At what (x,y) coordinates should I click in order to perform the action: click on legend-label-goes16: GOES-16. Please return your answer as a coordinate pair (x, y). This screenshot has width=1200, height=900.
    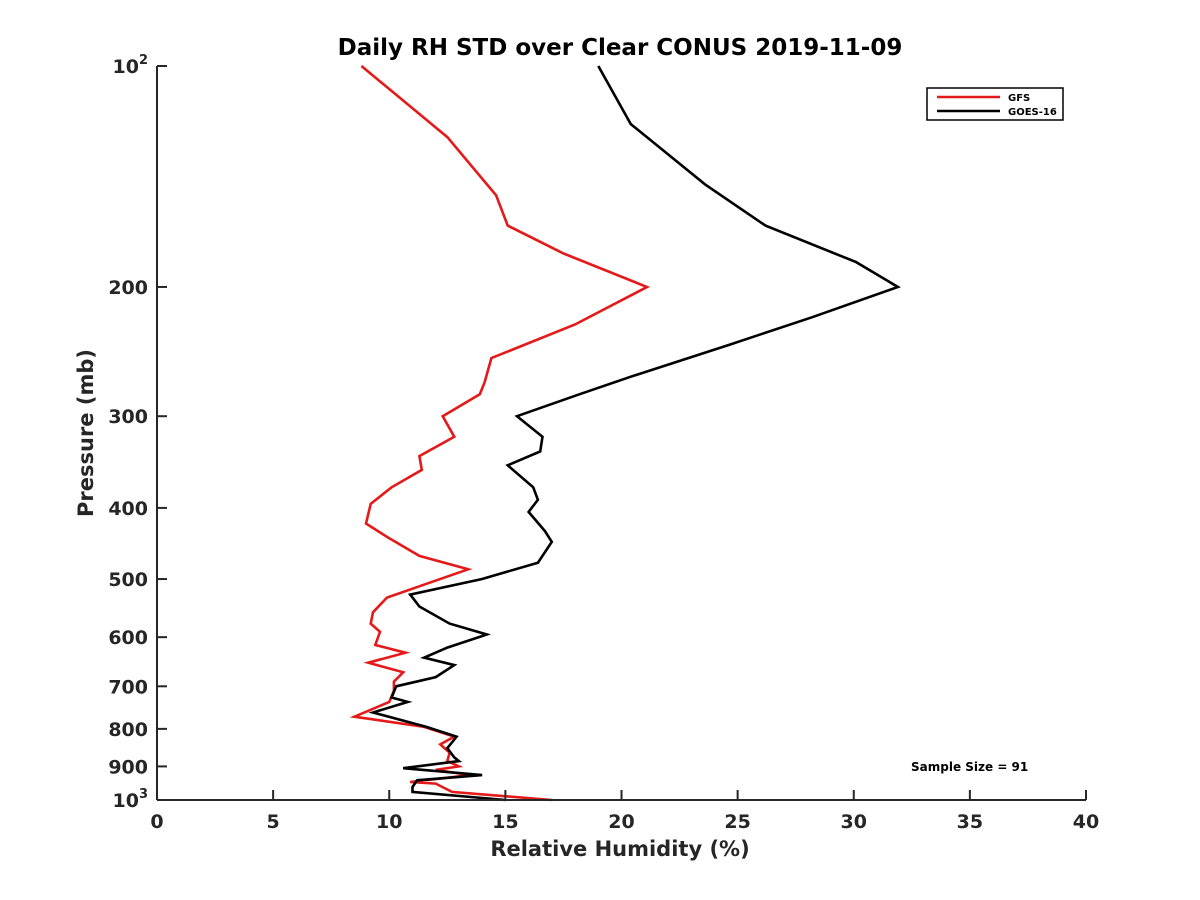
    Looking at the image, I should click on (1032, 112).